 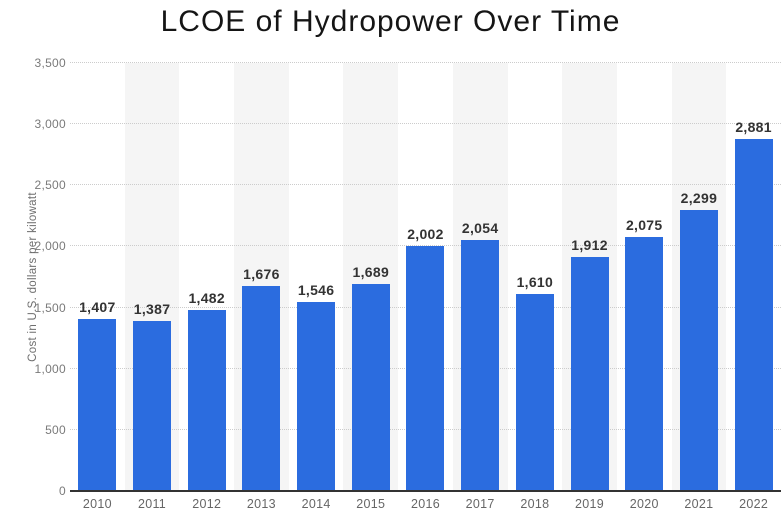 I want to click on chart-column: 2,002, so click(x=425, y=277).